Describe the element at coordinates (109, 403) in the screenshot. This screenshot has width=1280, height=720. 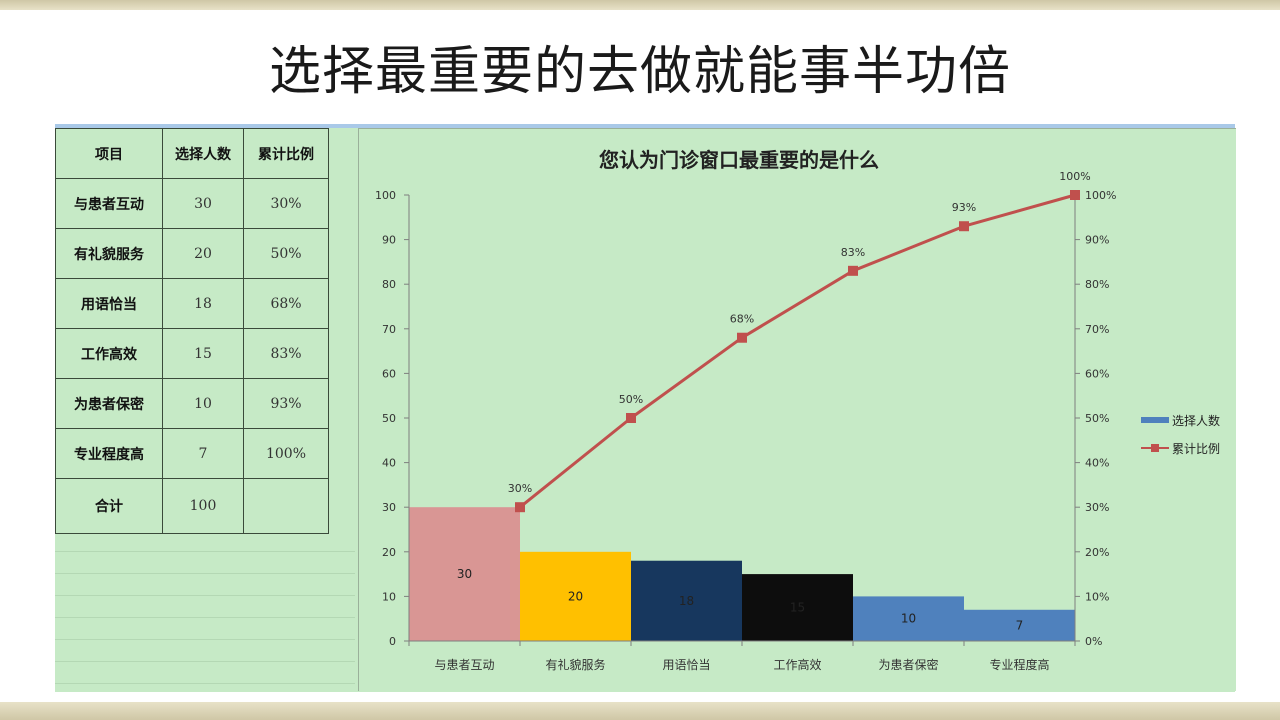
I see `table-cell: 为患者保密` at that location.